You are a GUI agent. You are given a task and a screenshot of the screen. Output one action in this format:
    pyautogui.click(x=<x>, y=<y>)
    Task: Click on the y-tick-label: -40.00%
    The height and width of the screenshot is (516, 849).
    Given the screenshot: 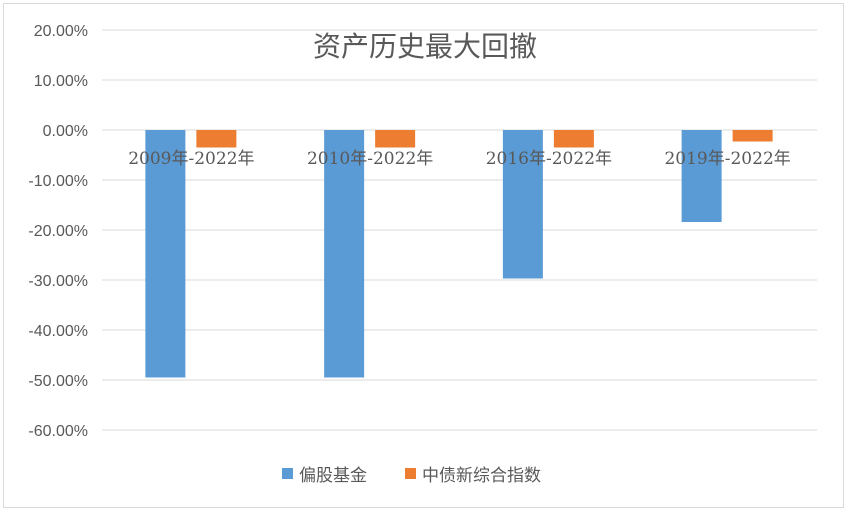 What is the action you would take?
    pyautogui.click(x=58, y=331)
    